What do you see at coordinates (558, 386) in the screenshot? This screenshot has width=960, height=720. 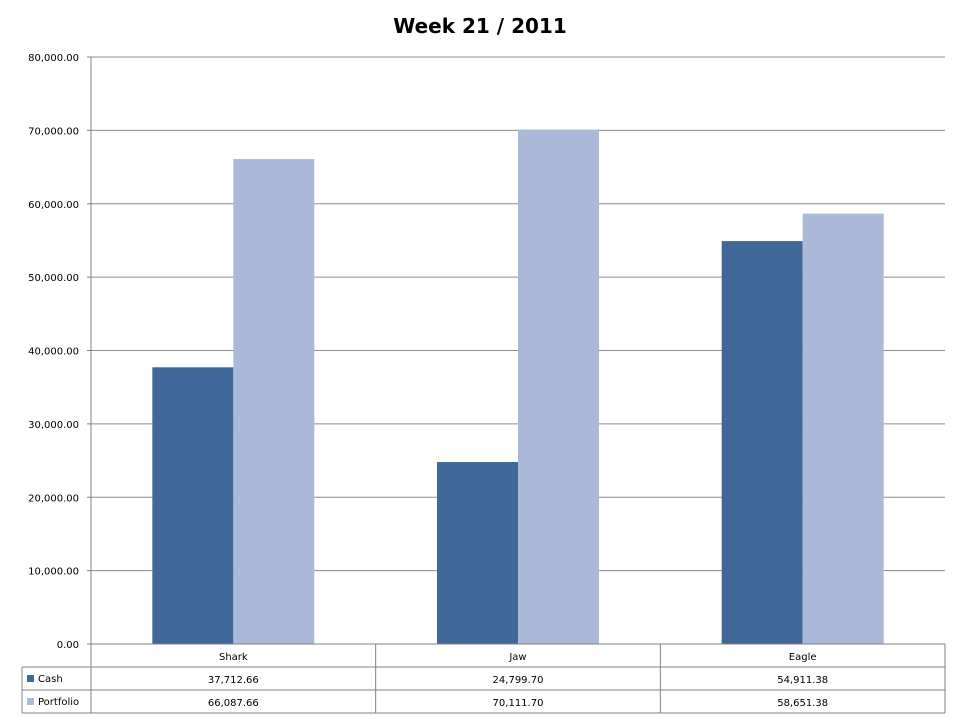 I see `bar-portfolio-jaw` at bounding box center [558, 386].